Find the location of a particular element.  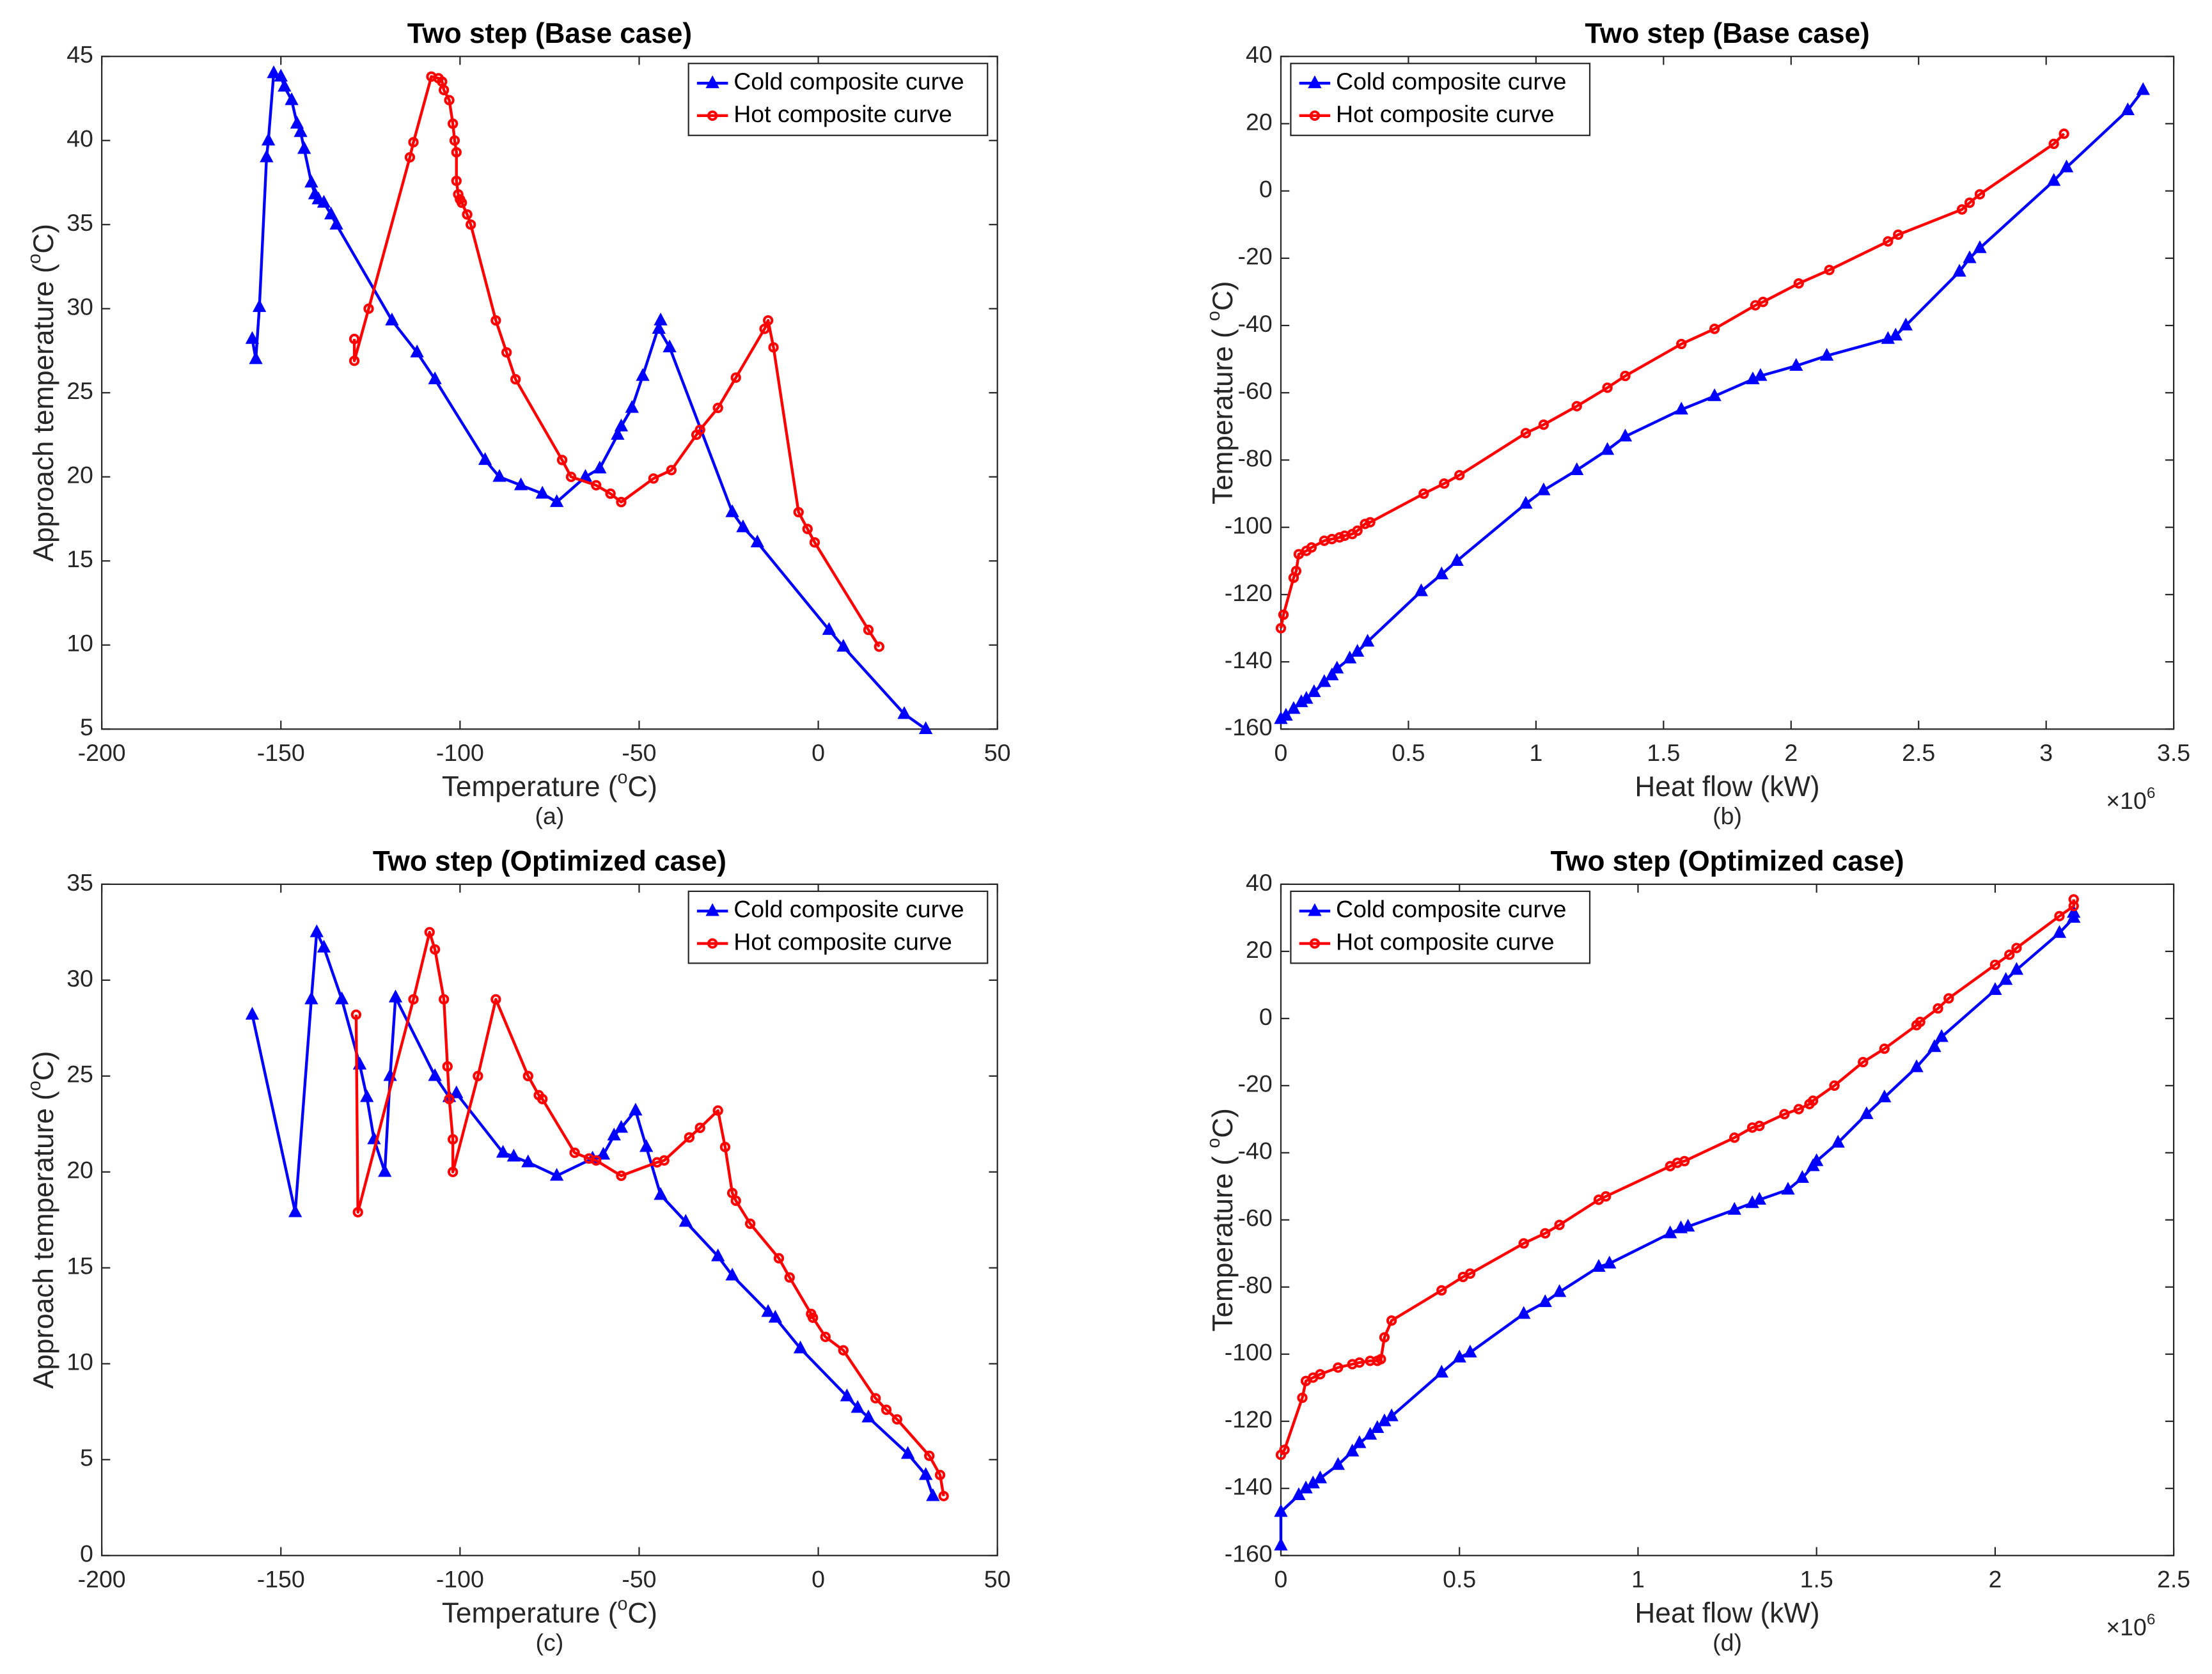

x-multiplier: ×10⁶ is located at coordinates (2131, 799).